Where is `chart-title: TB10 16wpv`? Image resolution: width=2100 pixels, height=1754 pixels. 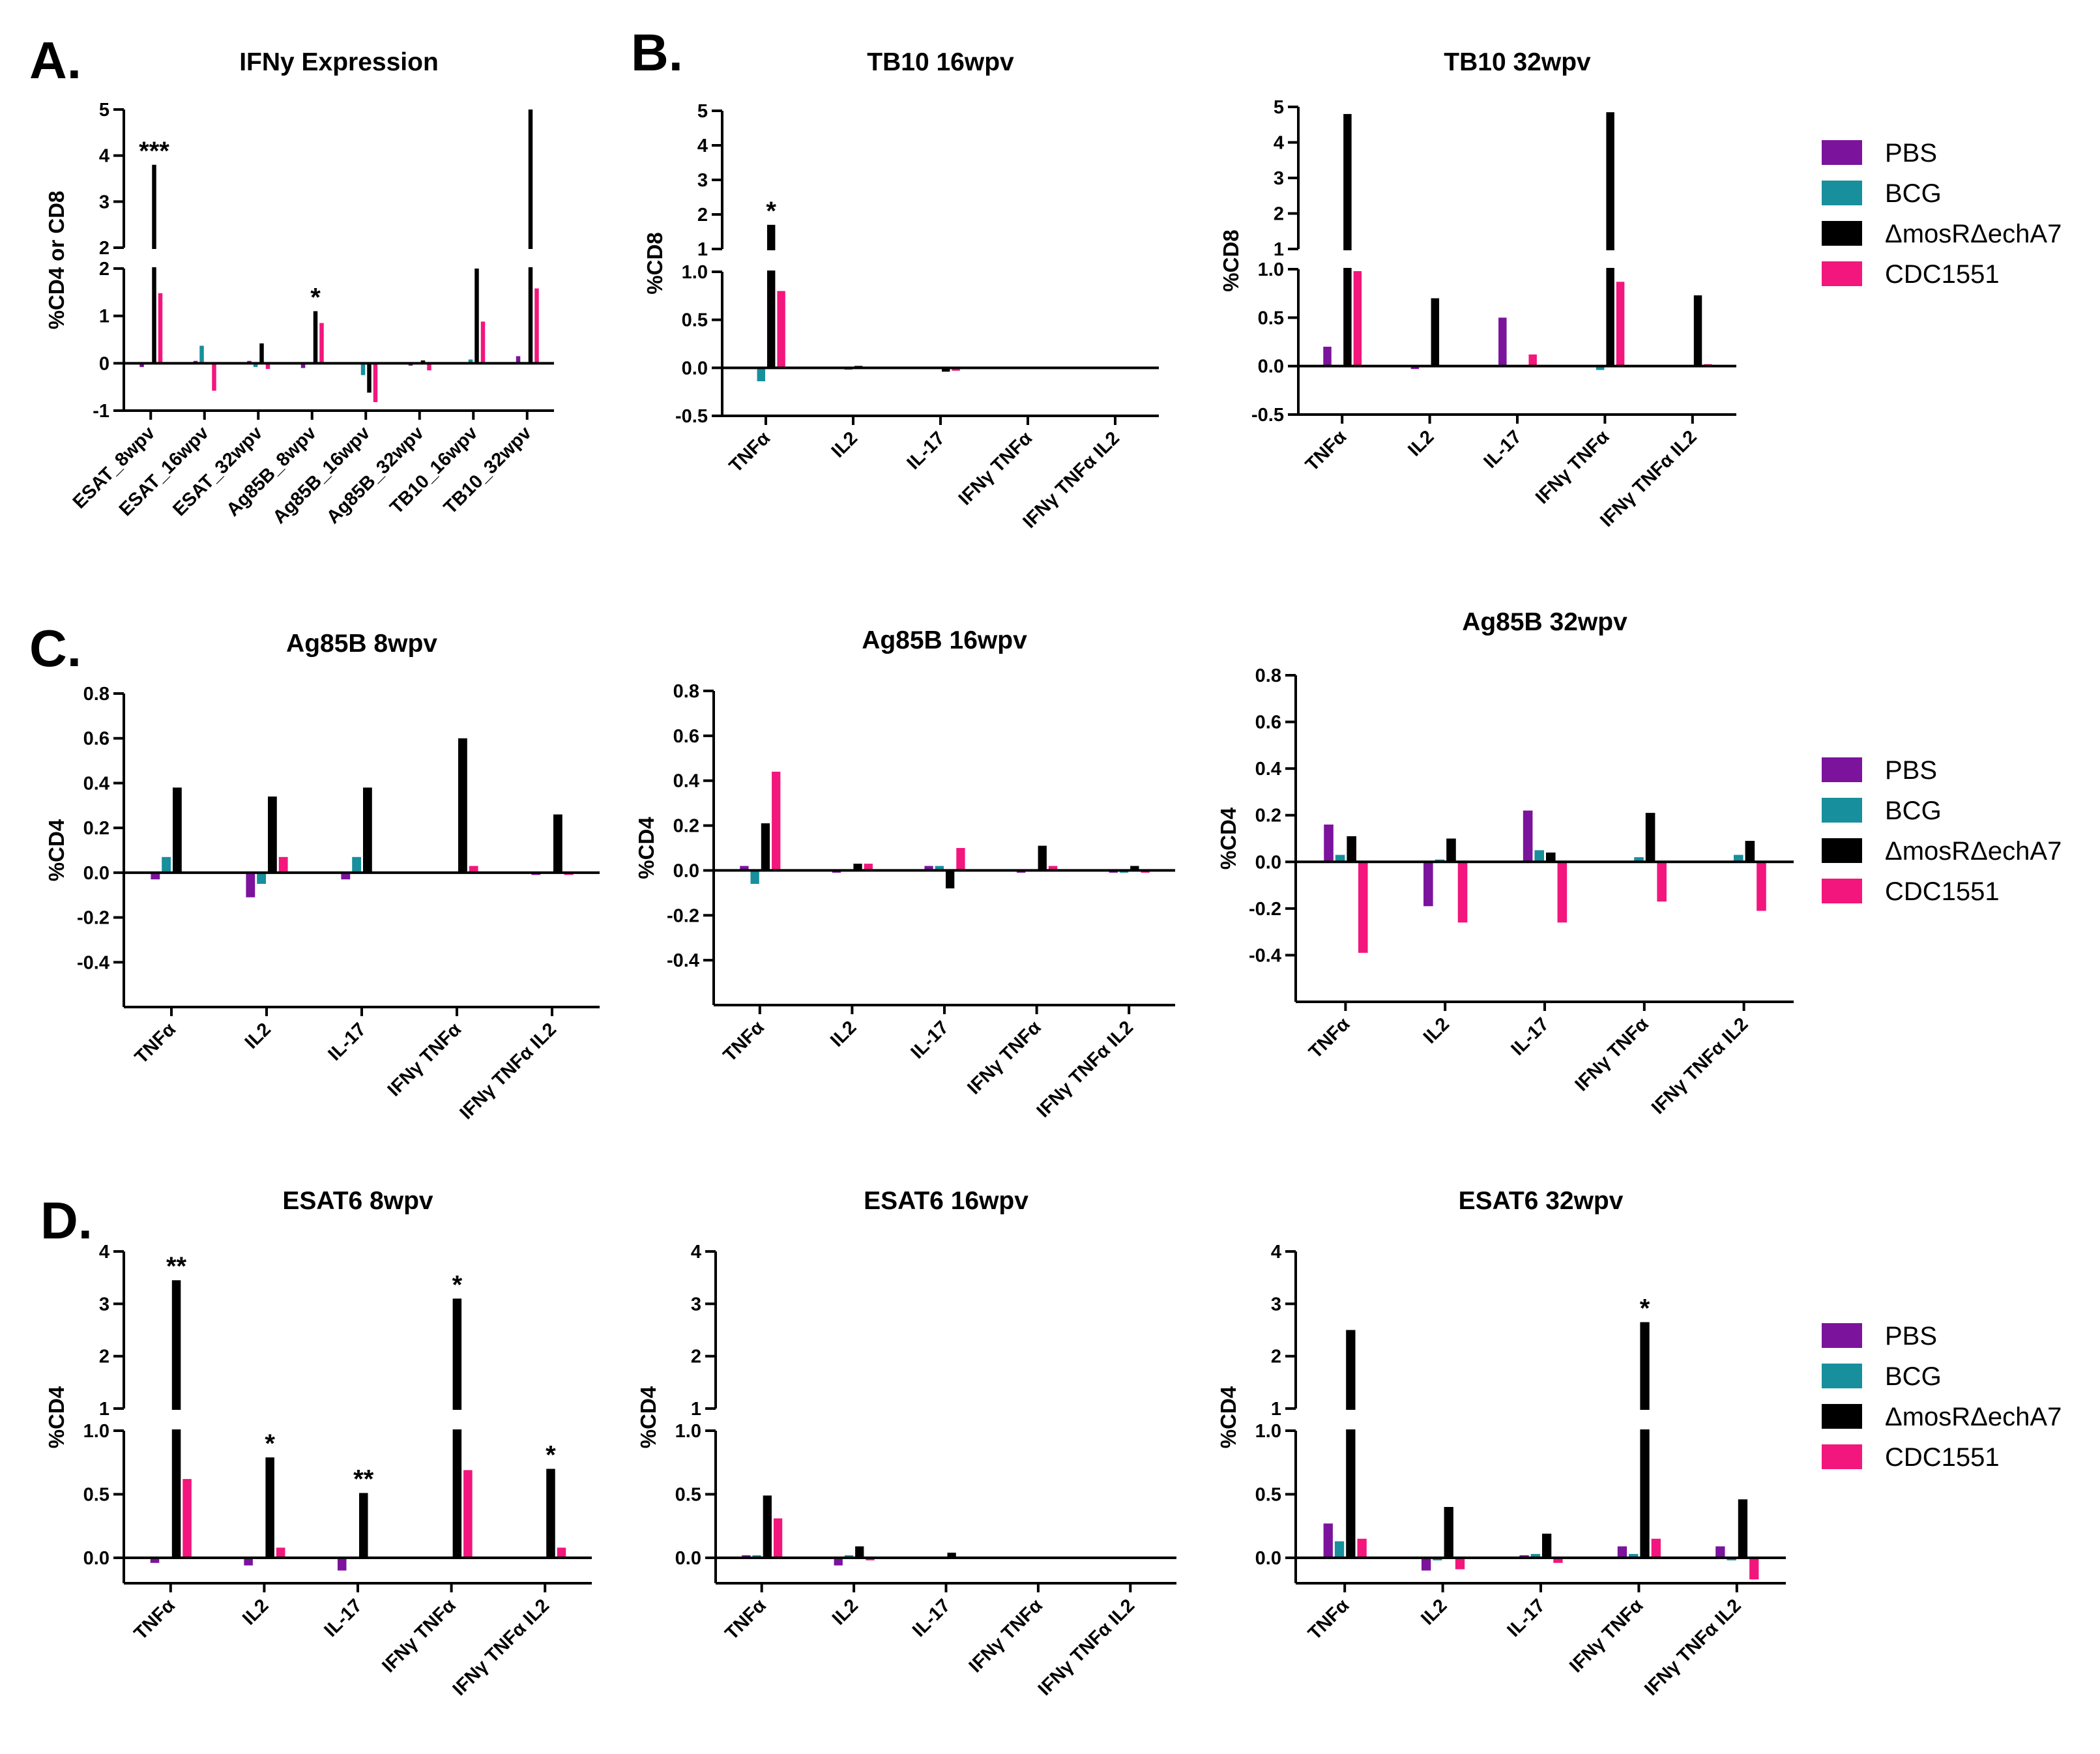 chart-title: TB10 16wpv is located at coordinates (940, 62).